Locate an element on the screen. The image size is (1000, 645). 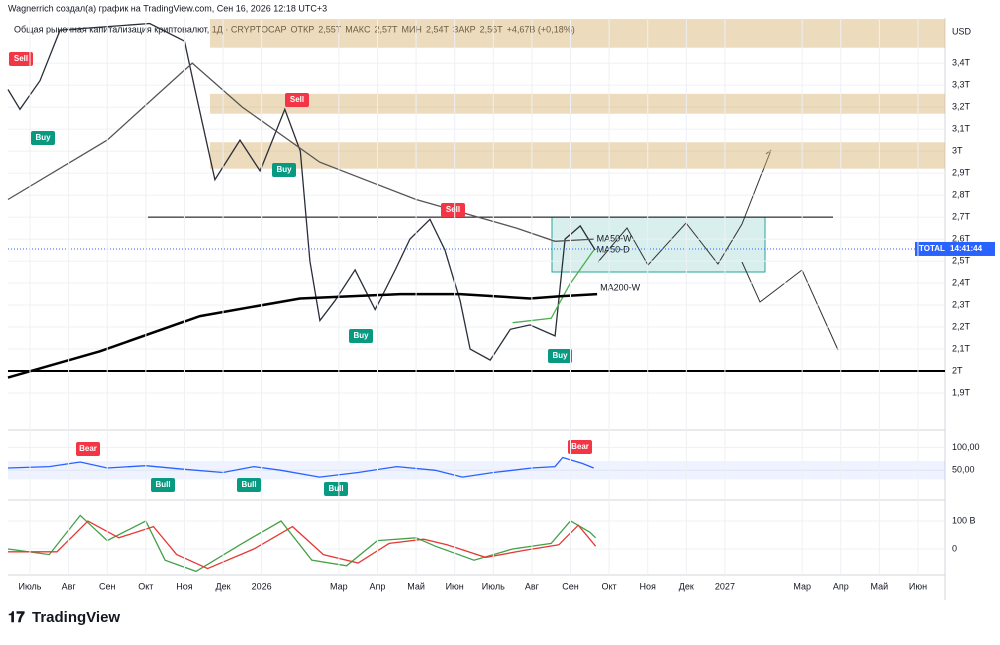
y-tick-label: 2,3T is located at coordinates (961, 304).